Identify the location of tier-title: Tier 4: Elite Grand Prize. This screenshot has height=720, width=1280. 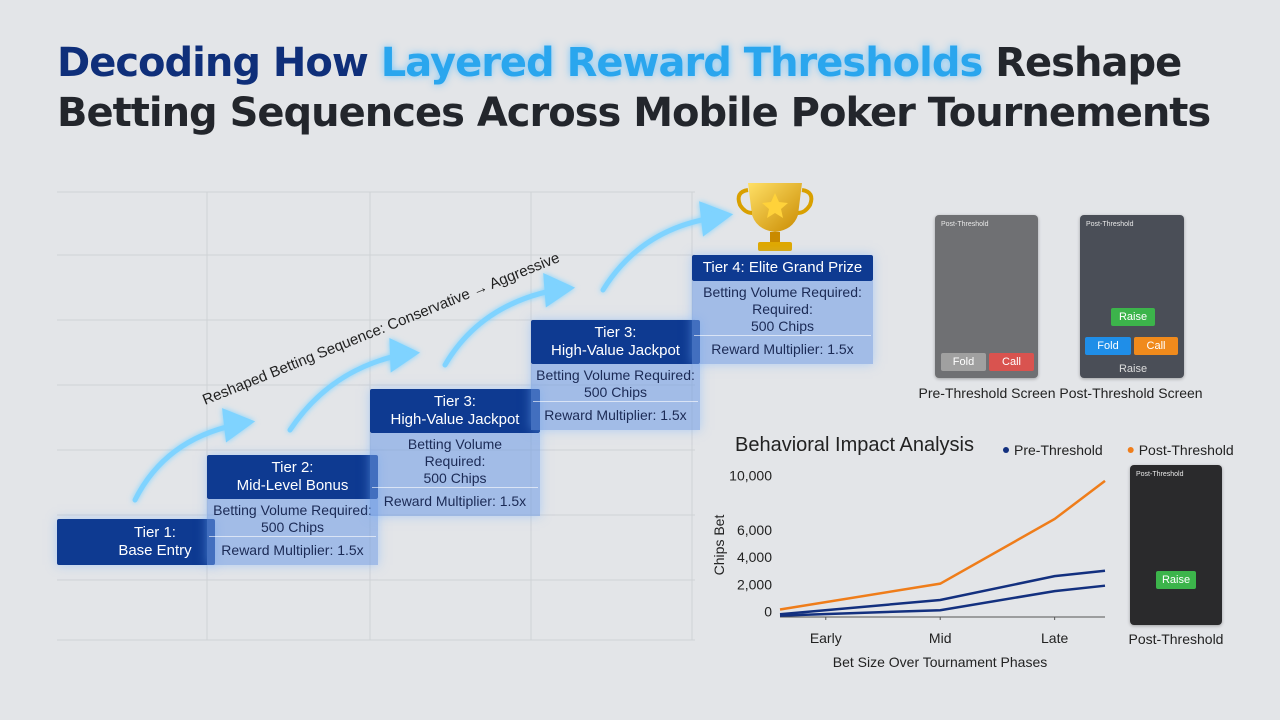
(782, 267).